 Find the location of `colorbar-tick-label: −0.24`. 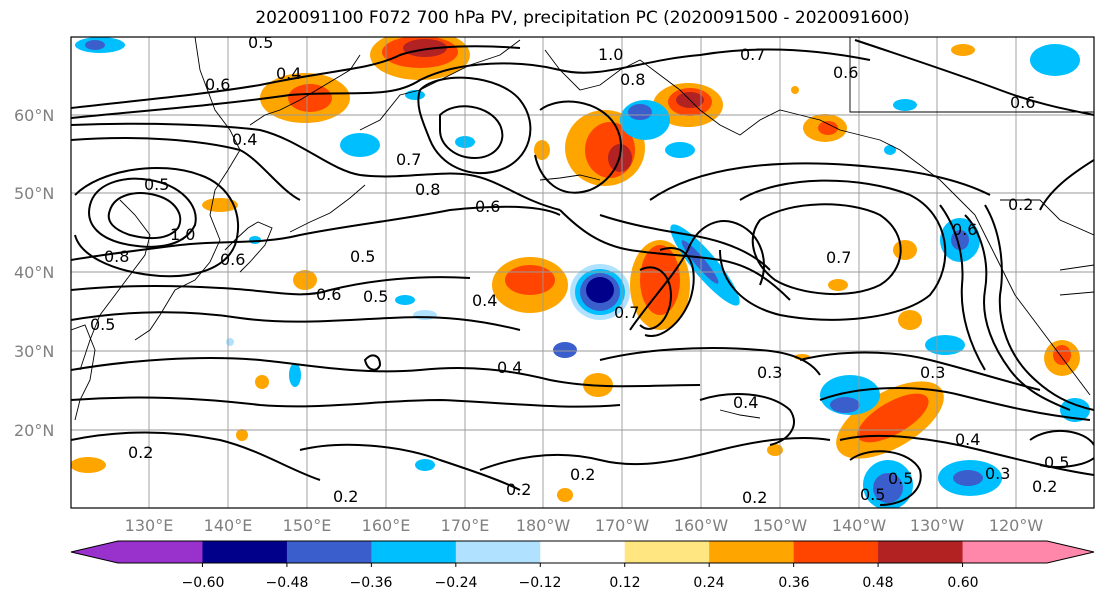

colorbar-tick-label: −0.24 is located at coordinates (456, 583).